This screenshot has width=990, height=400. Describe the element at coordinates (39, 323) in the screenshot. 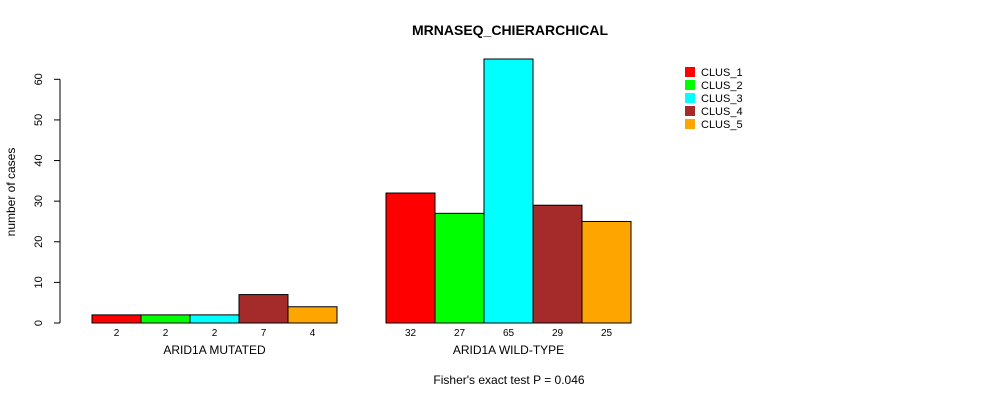

I see `y-tick-label: 0` at that location.